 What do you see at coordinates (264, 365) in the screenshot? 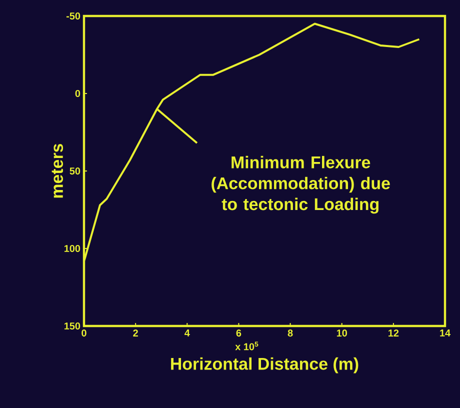
I see `x-axis-title: Horizontal Distance (m)` at bounding box center [264, 365].